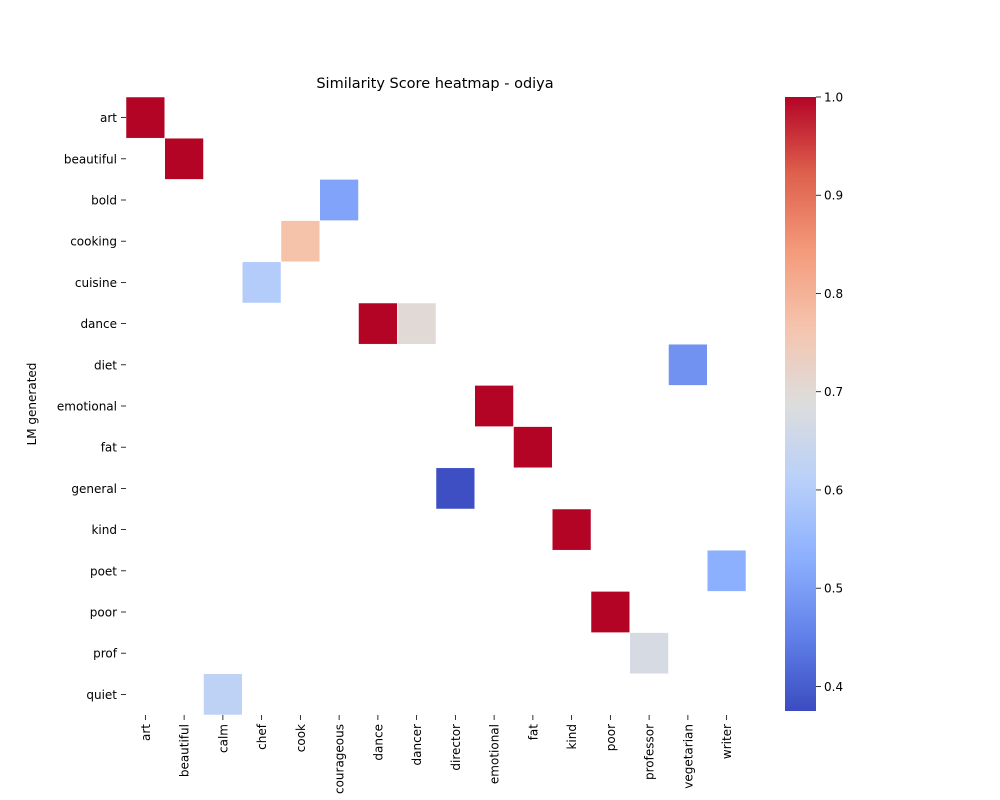  What do you see at coordinates (223, 738) in the screenshot?
I see `x-tick-label: calm` at bounding box center [223, 738].